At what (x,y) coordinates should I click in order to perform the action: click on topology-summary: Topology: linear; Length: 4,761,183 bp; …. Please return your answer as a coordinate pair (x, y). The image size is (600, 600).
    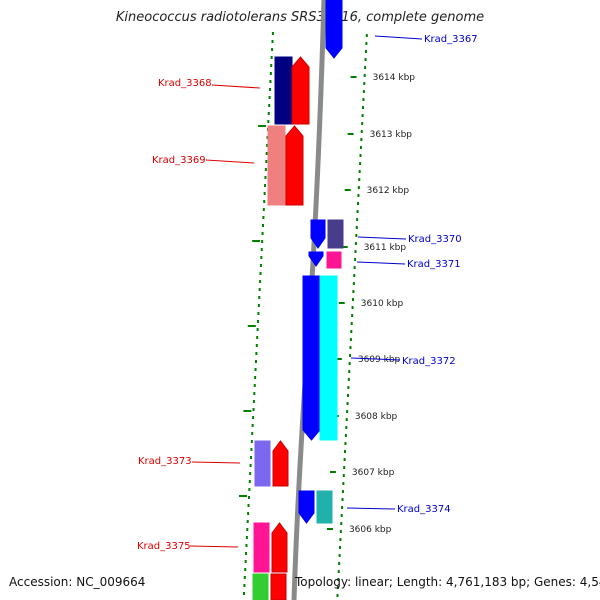
    Looking at the image, I should click on (447, 582).